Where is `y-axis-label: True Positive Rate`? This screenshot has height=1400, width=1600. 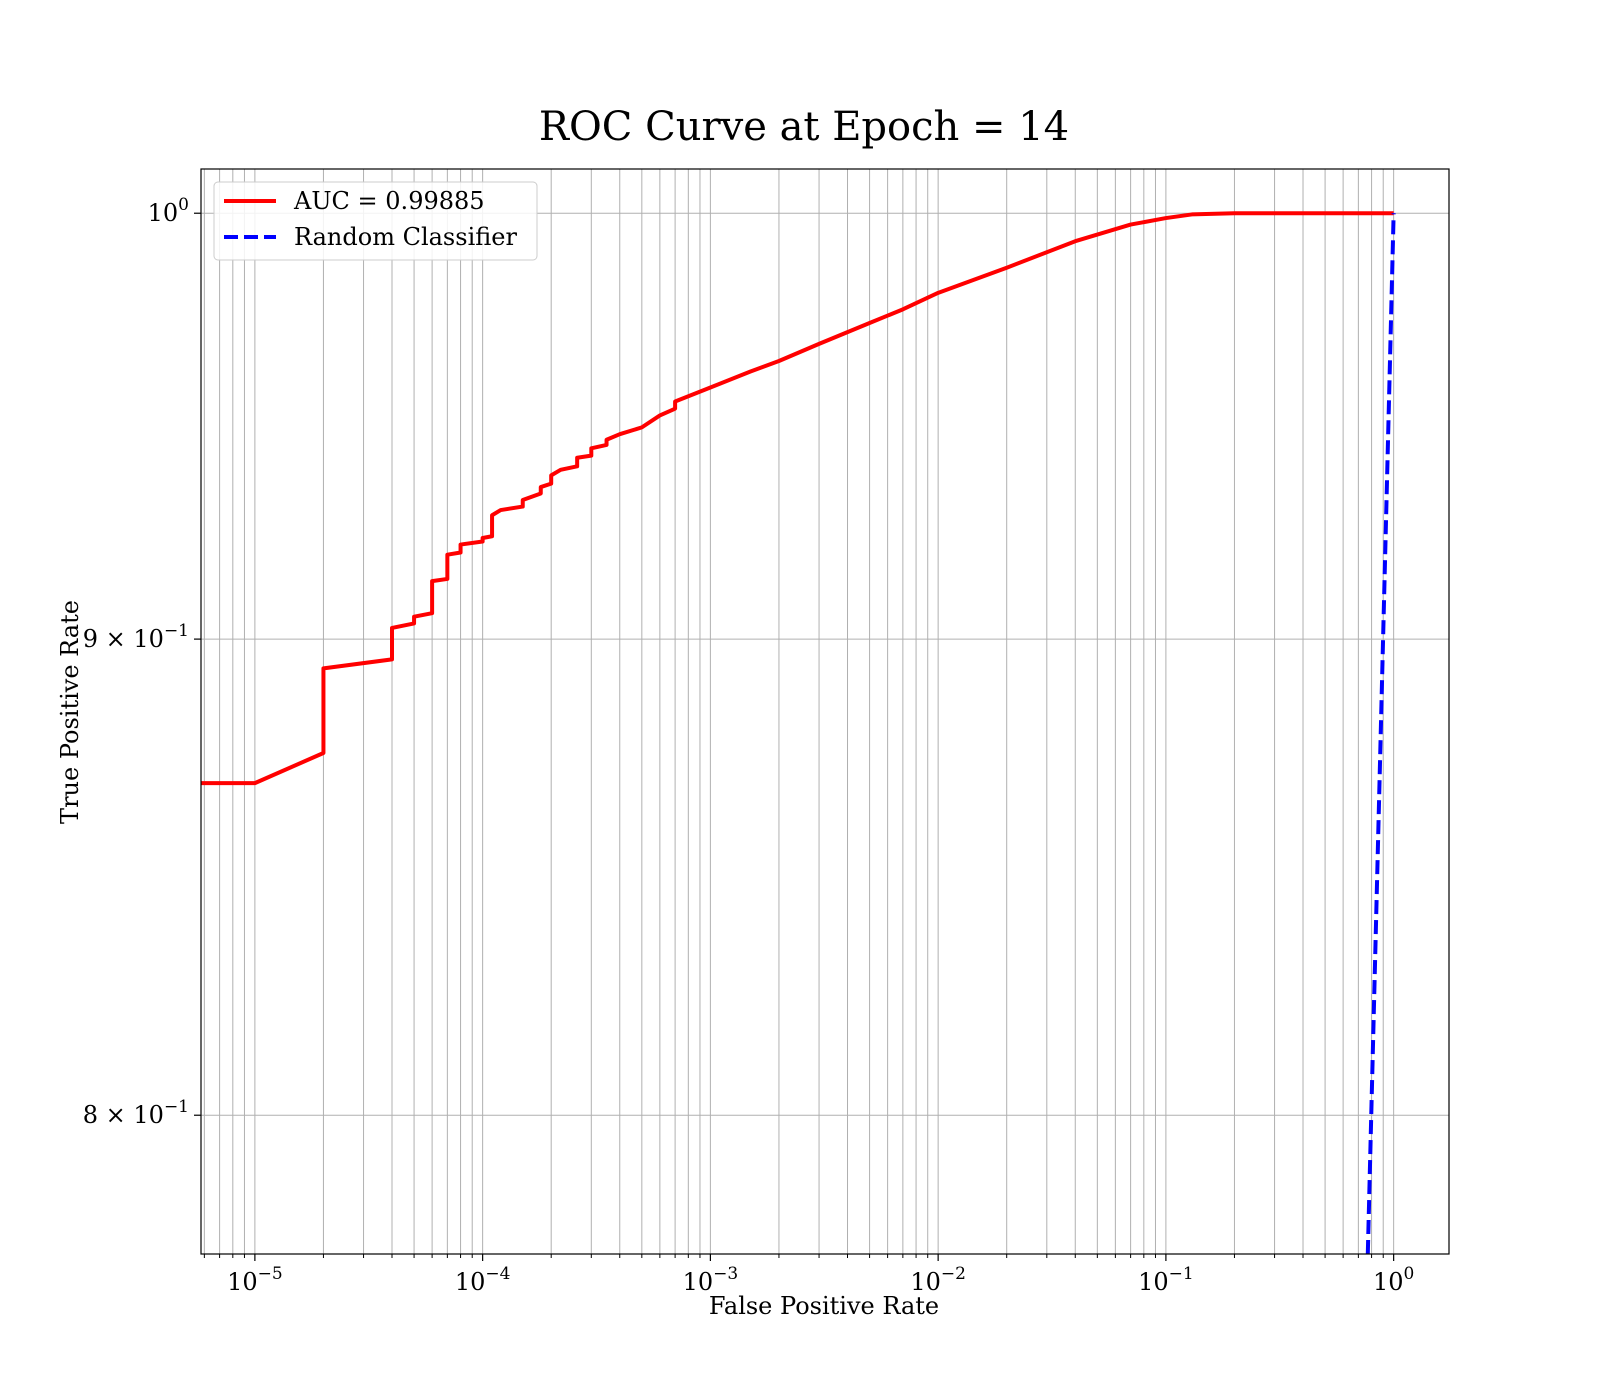 y-axis-label: True Positive Rate is located at coordinates (70, 712).